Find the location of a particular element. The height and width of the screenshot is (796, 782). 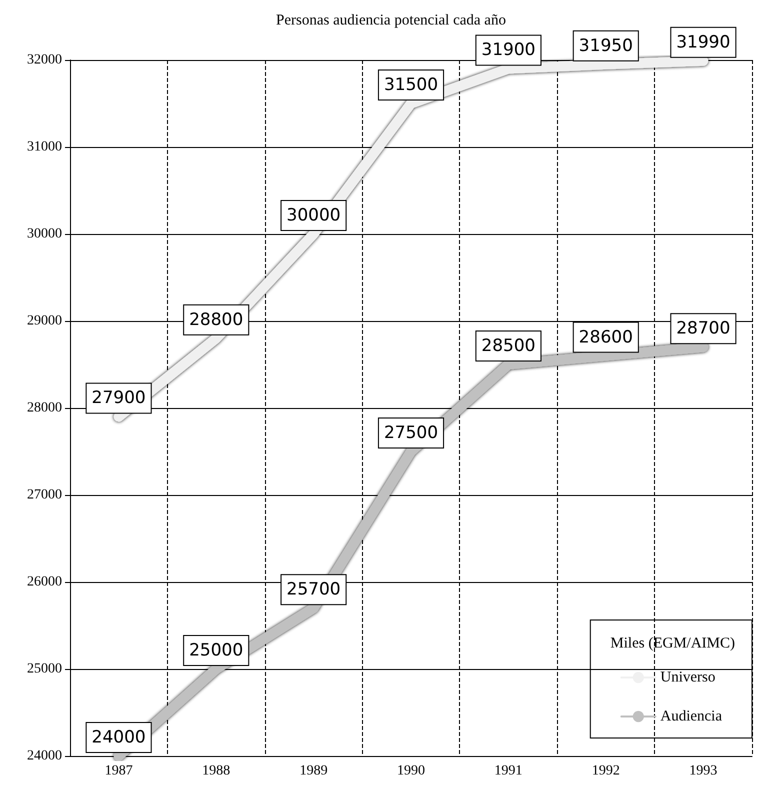

data-label: 31950 is located at coordinates (605, 46).